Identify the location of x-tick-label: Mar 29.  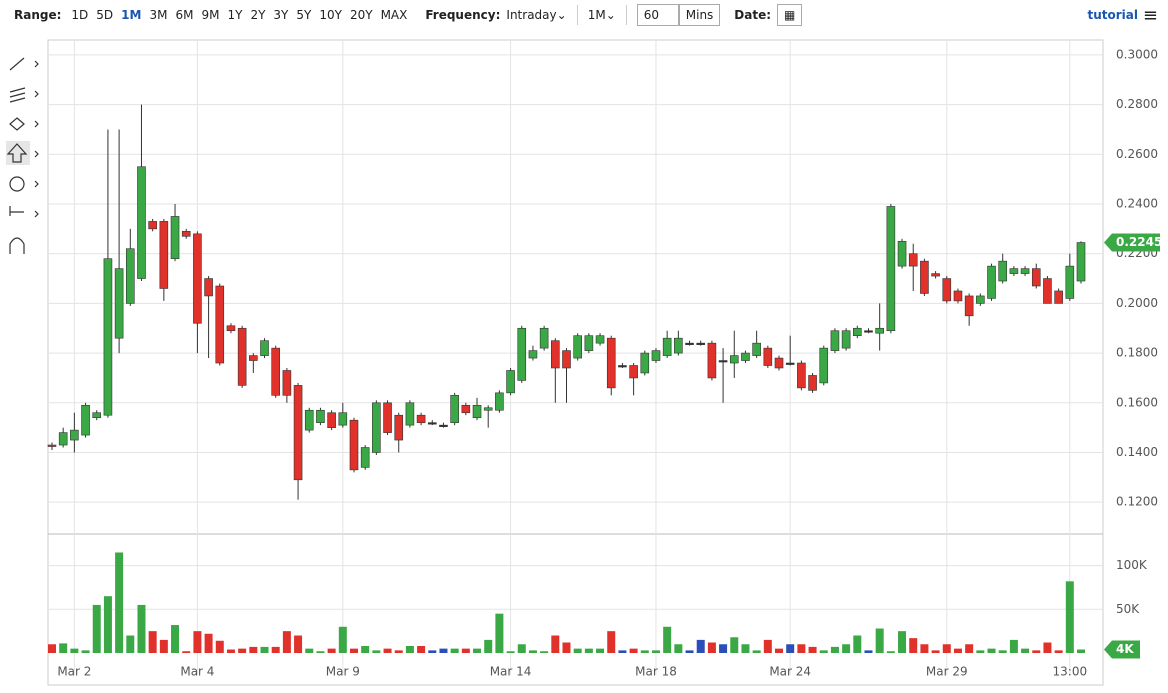
(947, 672).